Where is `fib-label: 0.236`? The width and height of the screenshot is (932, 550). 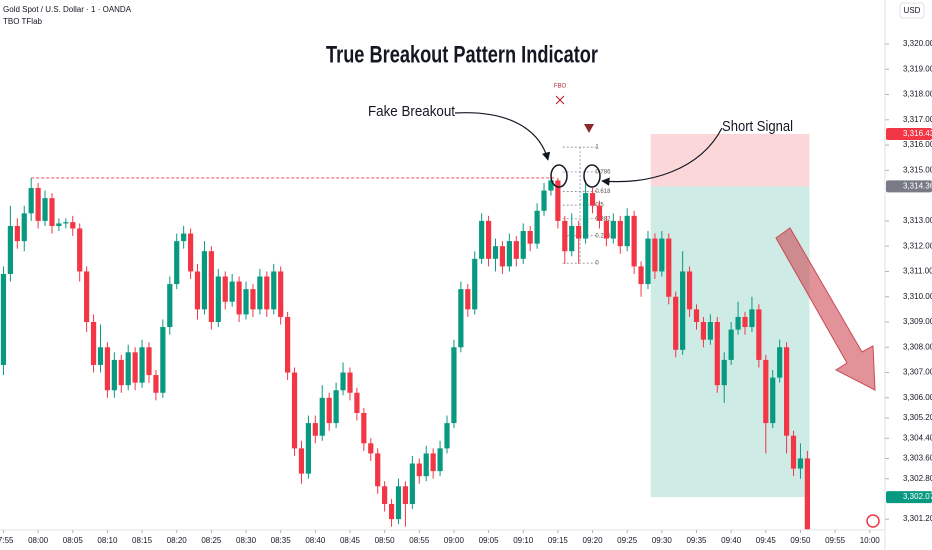 fib-label: 0.236 is located at coordinates (603, 236).